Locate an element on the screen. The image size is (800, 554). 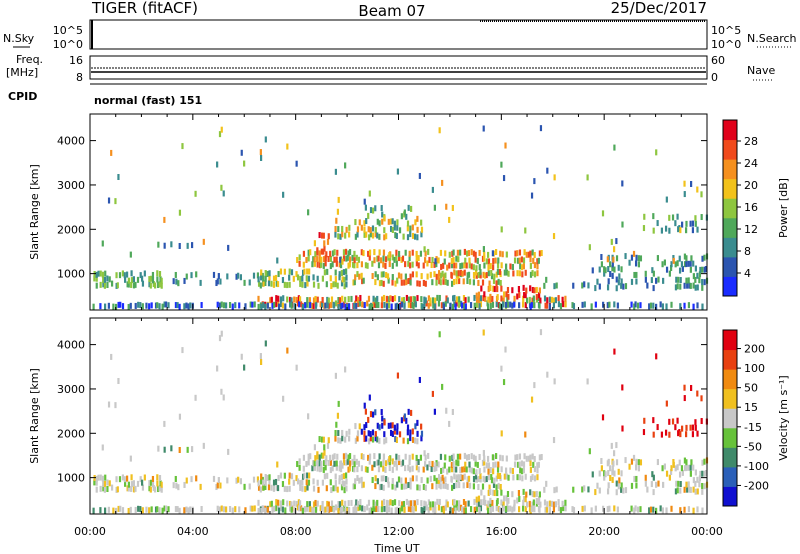
noise-tick-high: 10^5 is located at coordinates (68, 30).